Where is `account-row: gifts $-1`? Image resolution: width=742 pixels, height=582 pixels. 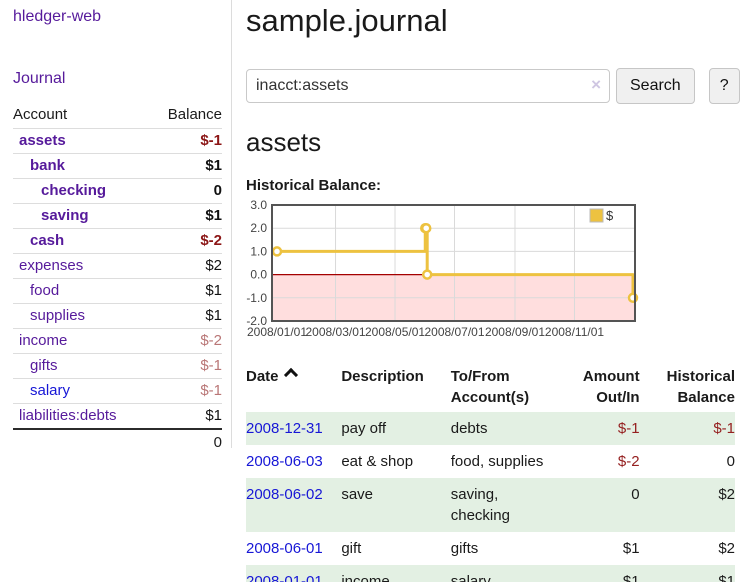 account-row: gifts $-1 is located at coordinates (117, 366).